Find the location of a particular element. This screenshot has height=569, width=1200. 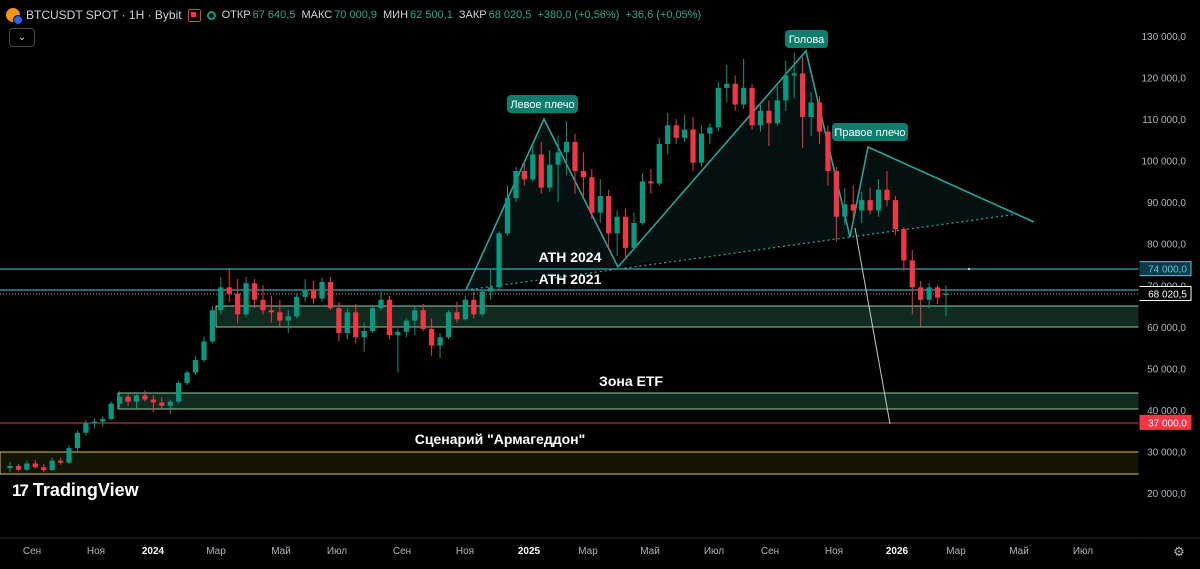

projection-line is located at coordinates (872, 326).